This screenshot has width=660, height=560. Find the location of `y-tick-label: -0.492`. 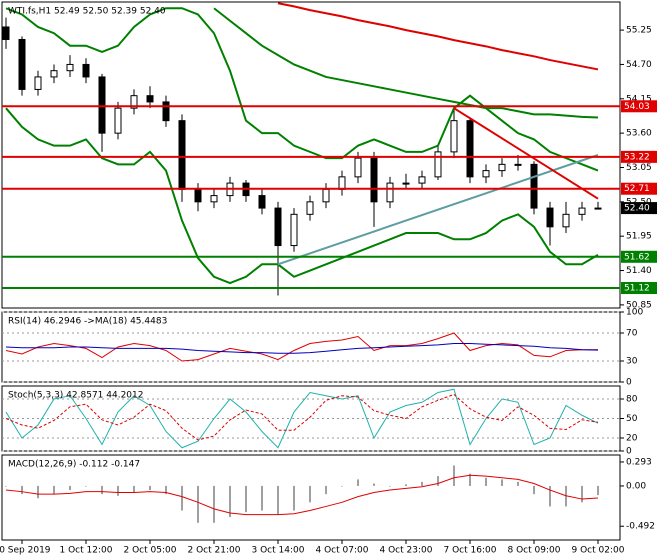

y-tick-label: -0.492 is located at coordinates (640, 527).